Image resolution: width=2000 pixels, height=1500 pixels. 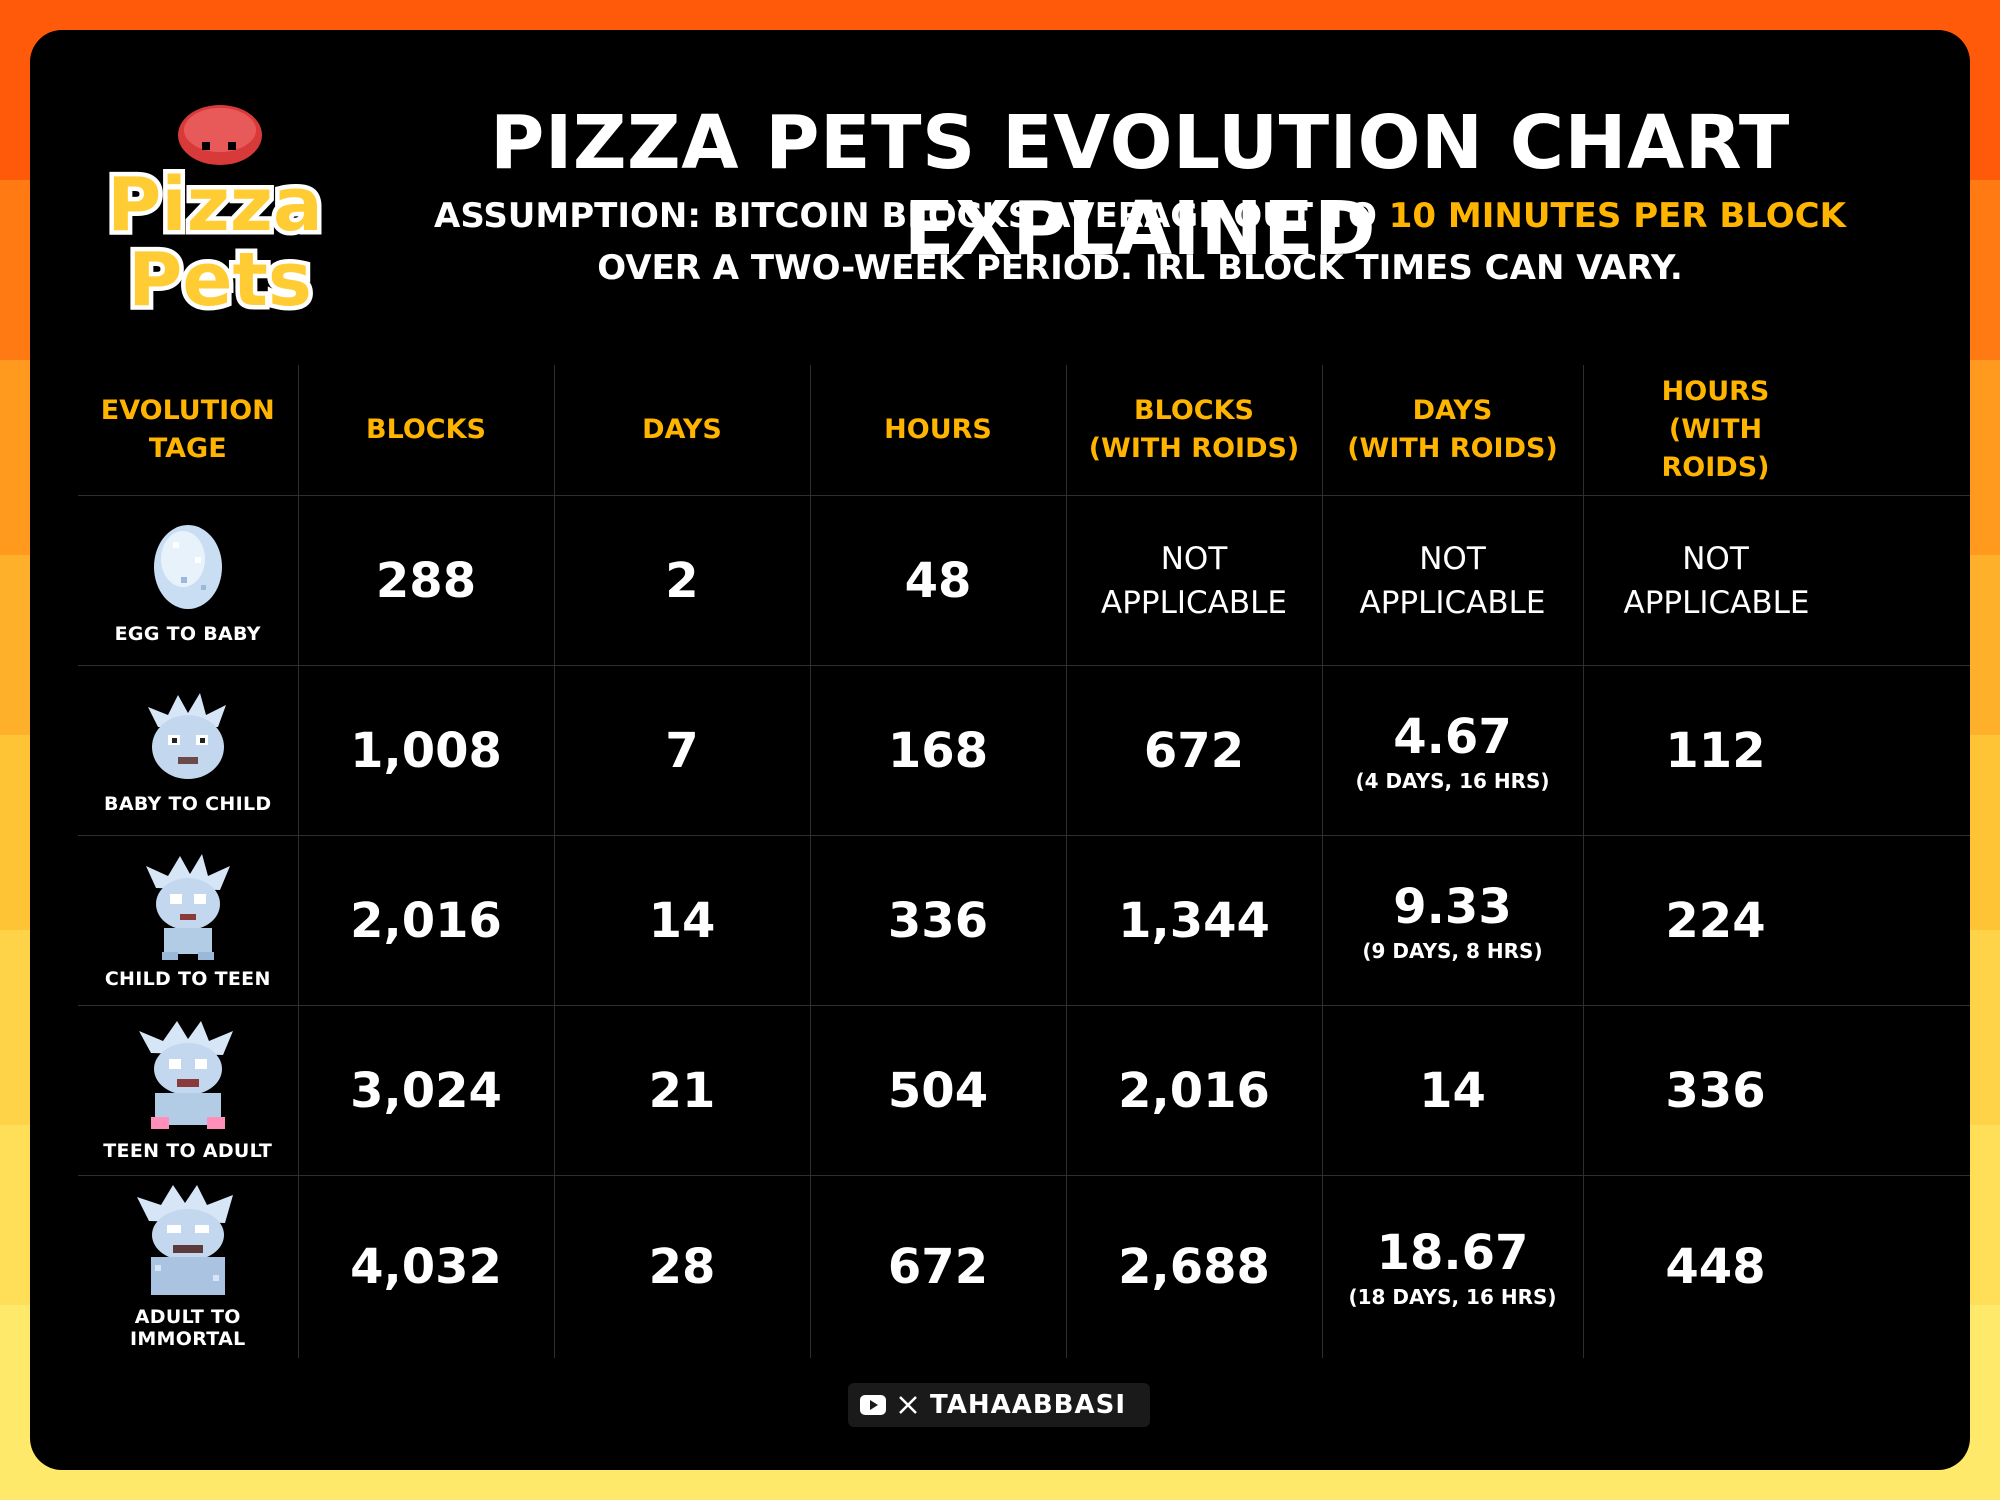 I want to click on header-stage: EVOLUTION TAGE, so click(x=188, y=430).